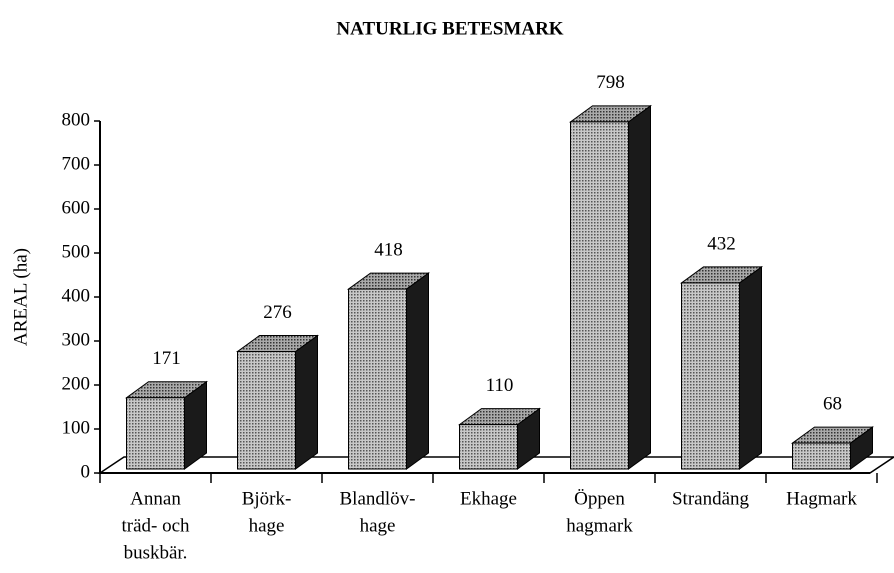 This screenshot has width=894, height=573. I want to click on value-label: 171, so click(166, 358).